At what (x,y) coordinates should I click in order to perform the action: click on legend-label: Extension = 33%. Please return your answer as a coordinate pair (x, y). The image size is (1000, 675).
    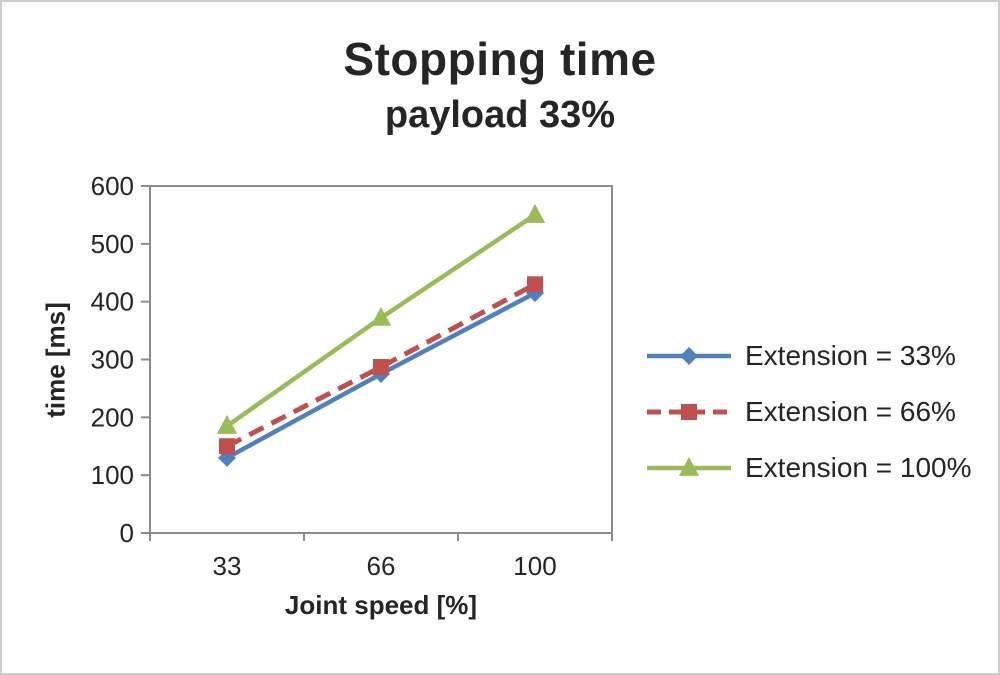
    Looking at the image, I should click on (850, 355).